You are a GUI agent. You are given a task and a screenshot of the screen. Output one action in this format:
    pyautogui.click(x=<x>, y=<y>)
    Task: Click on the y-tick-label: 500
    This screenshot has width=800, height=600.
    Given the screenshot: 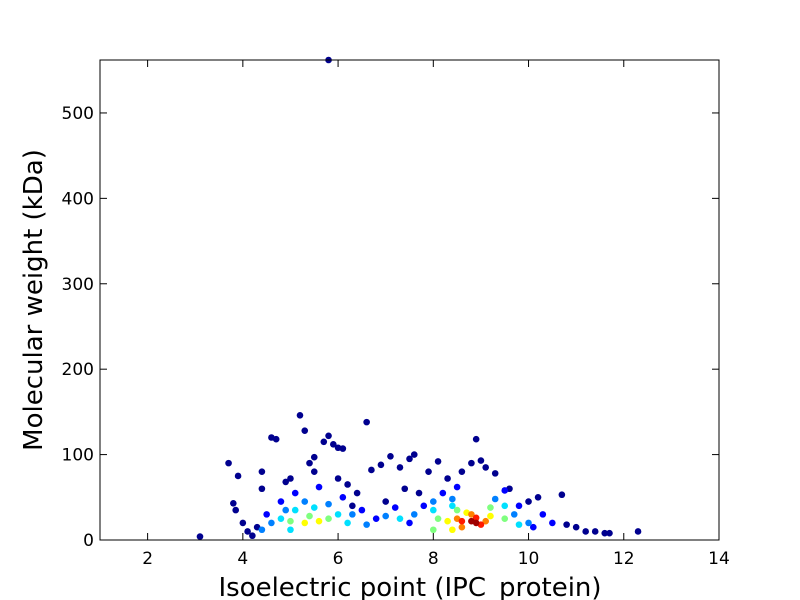 What is the action you would take?
    pyautogui.click(x=78, y=114)
    